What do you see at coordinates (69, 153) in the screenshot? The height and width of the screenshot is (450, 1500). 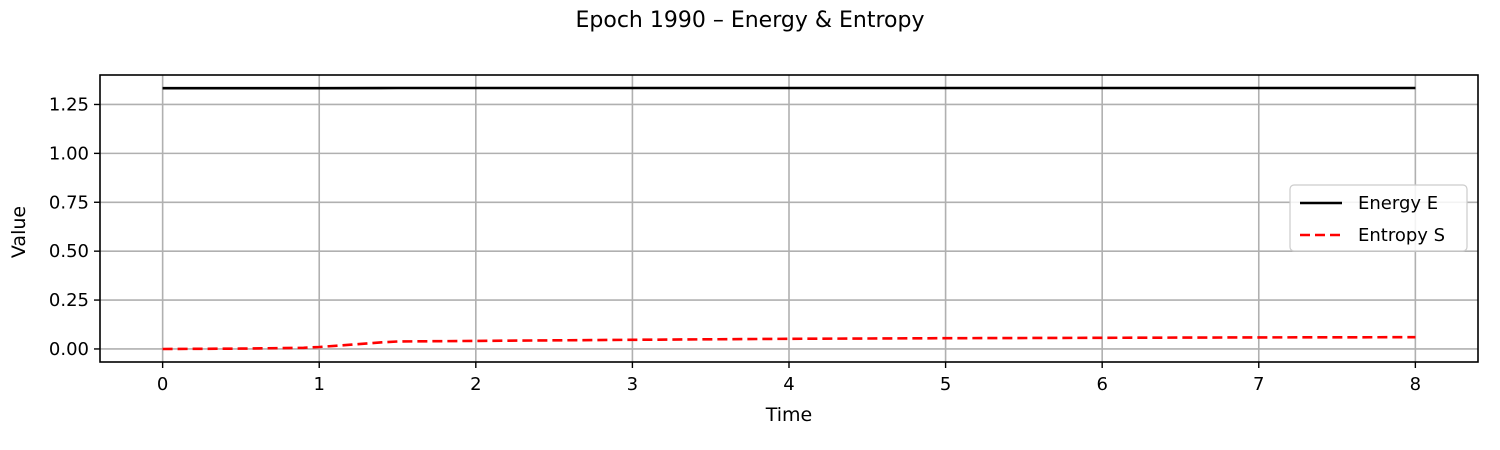 I see `y-tick-label: 1.00` at bounding box center [69, 153].